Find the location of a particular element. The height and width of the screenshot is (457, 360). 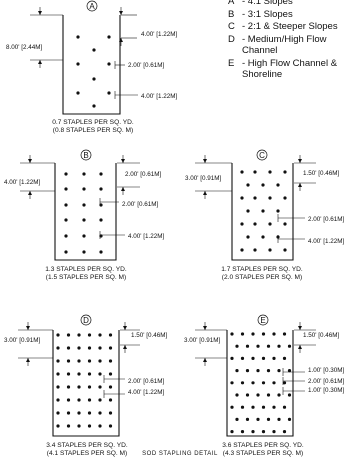

legend-description: - 4:1 Slopes is located at coordinates (267, 3).